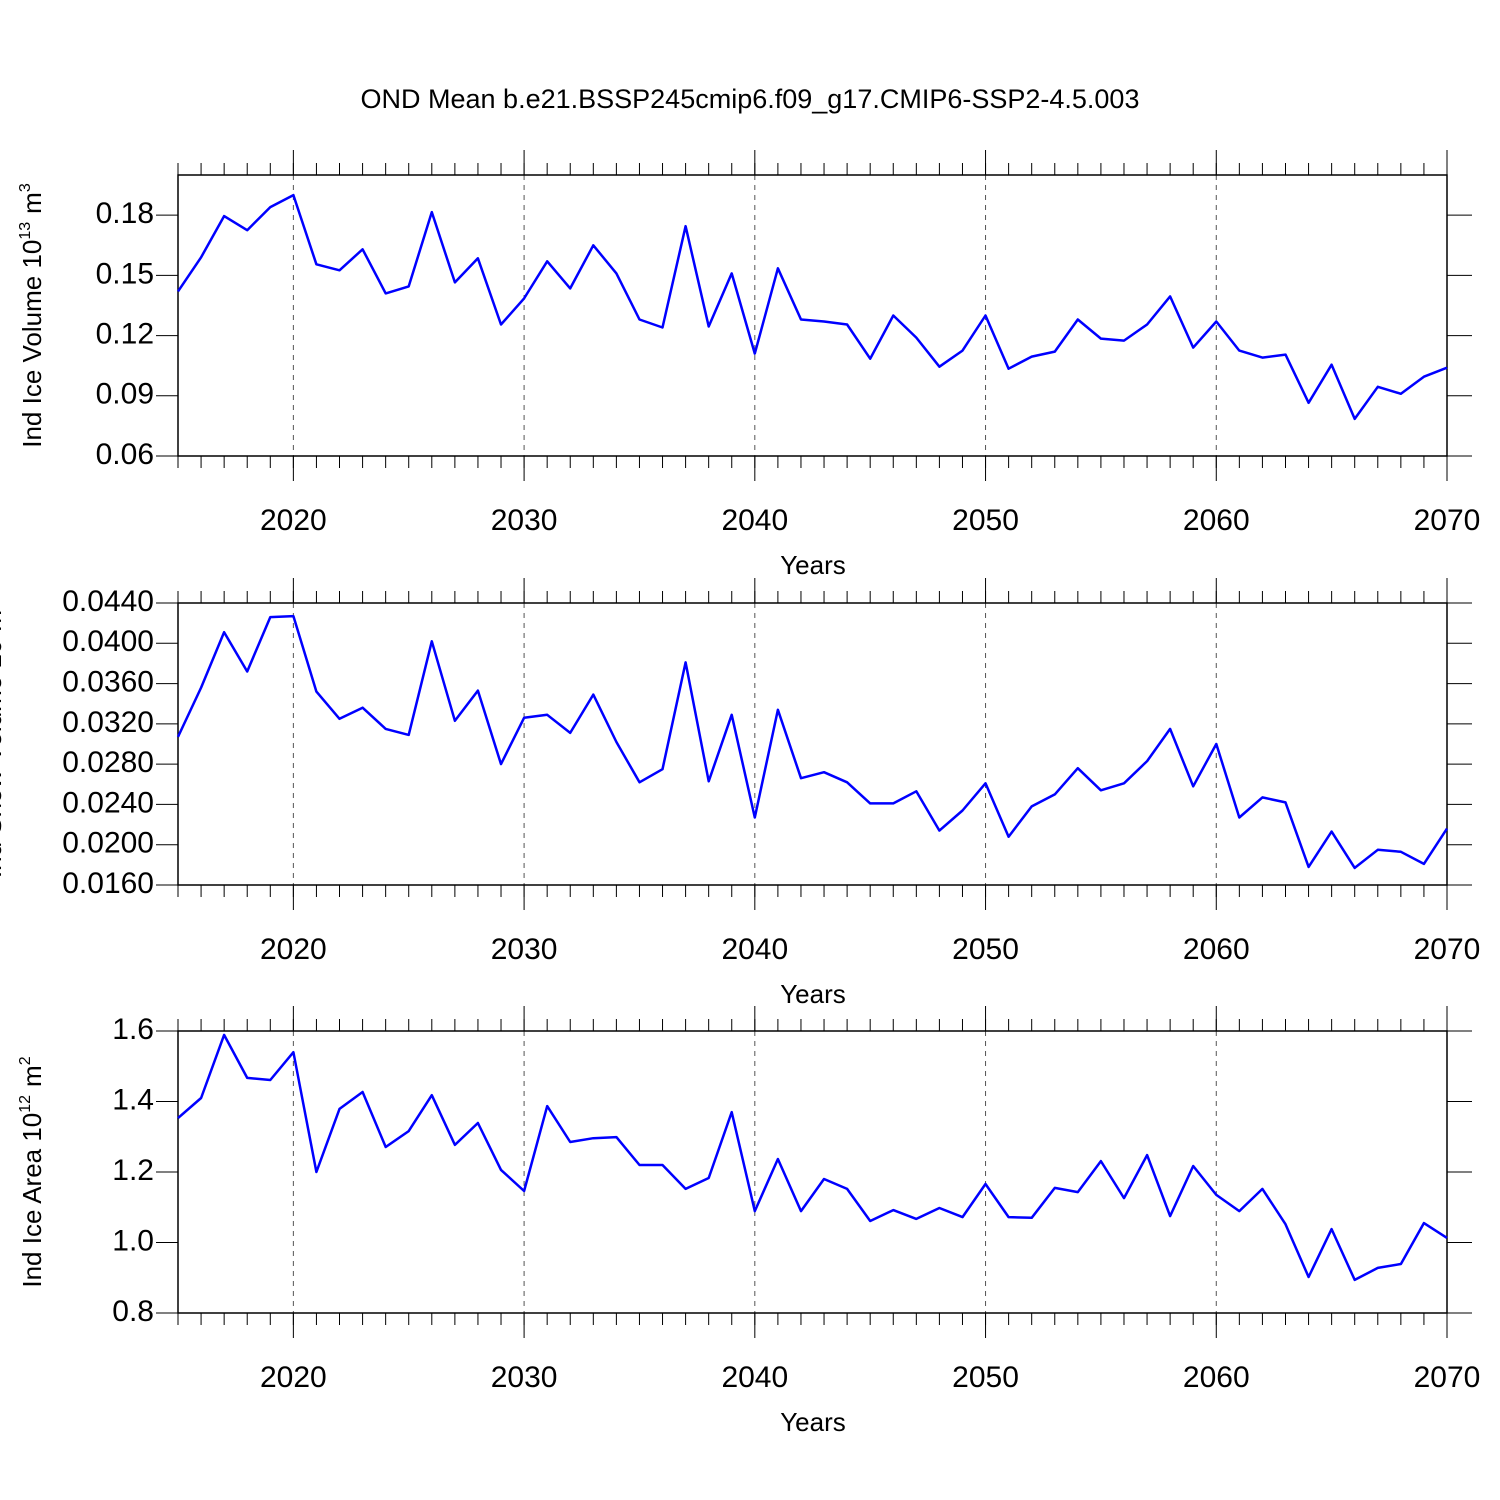 The image size is (1500, 1500). I want to click on y-label-exponent: 2, so click(25, 1060).